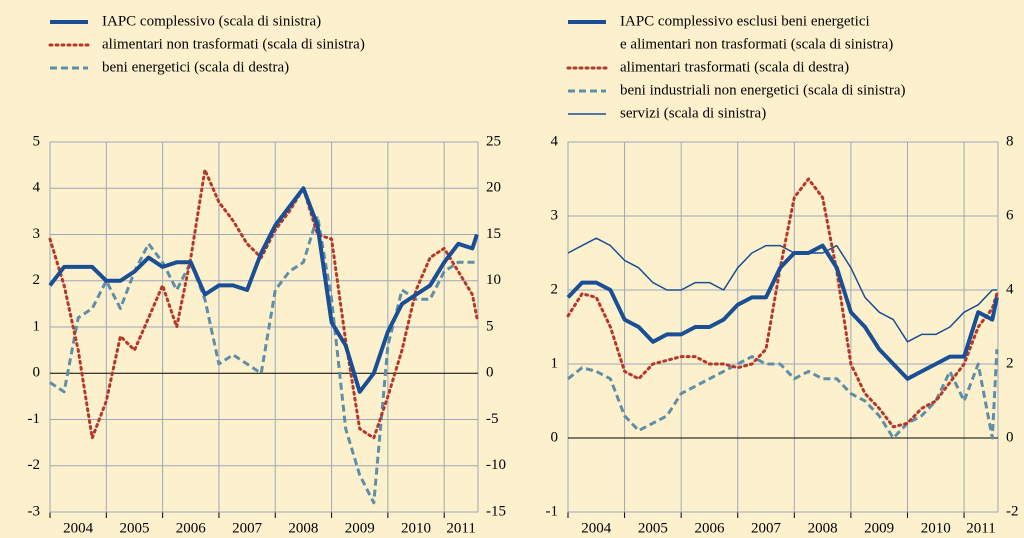 The height and width of the screenshot is (538, 1024). Describe the element at coordinates (195, 67) in the screenshot. I see `legend-label: beni energetici (scala di destra)` at that location.